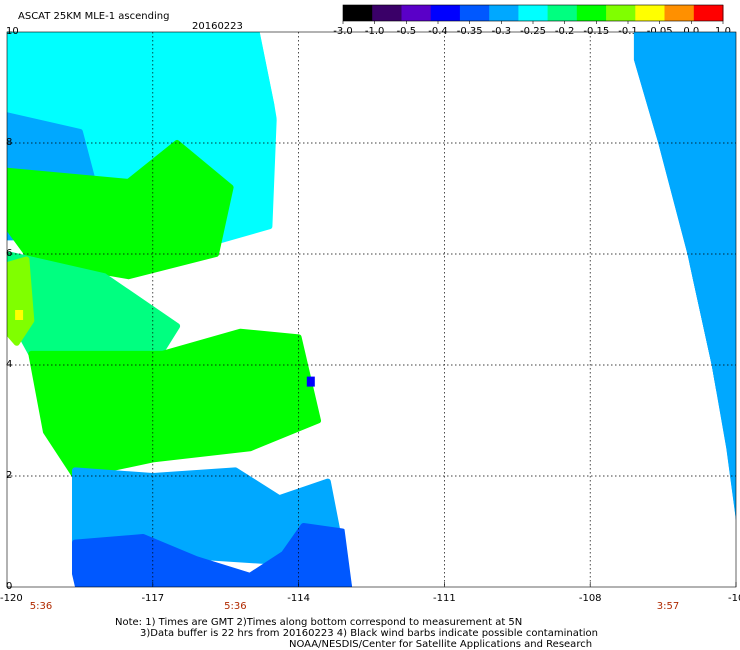 The height and width of the screenshot is (650, 740). What do you see at coordinates (343, 31) in the screenshot?
I see `colorbar-label: -3.0` at bounding box center [343, 31].